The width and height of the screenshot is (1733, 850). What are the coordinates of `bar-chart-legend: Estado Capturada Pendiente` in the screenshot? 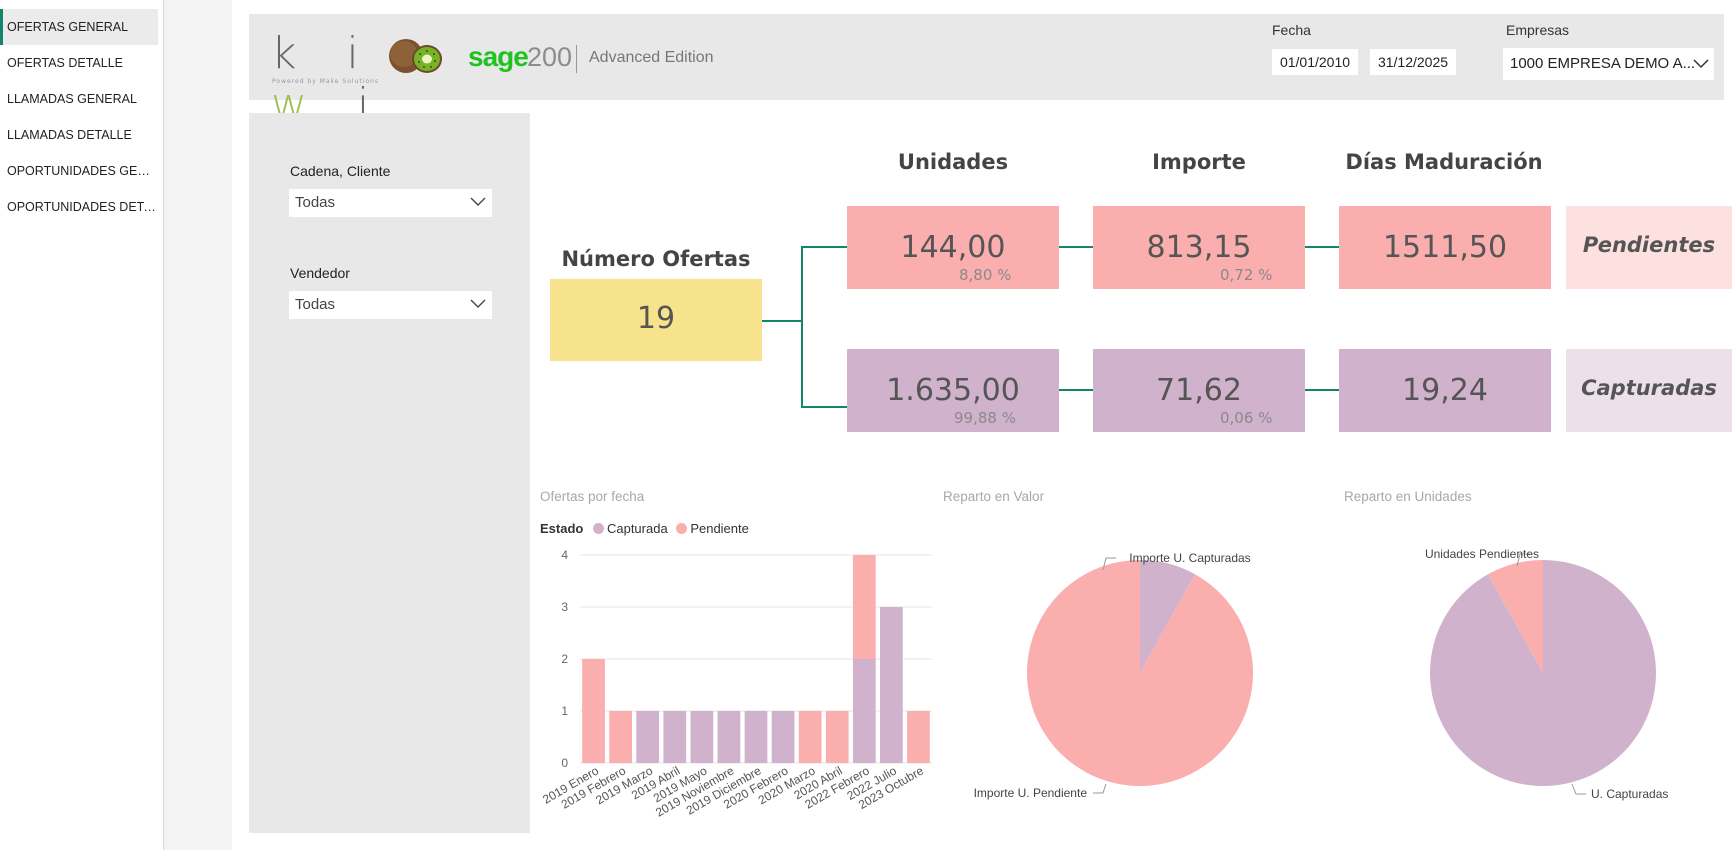 It's located at (644, 529).